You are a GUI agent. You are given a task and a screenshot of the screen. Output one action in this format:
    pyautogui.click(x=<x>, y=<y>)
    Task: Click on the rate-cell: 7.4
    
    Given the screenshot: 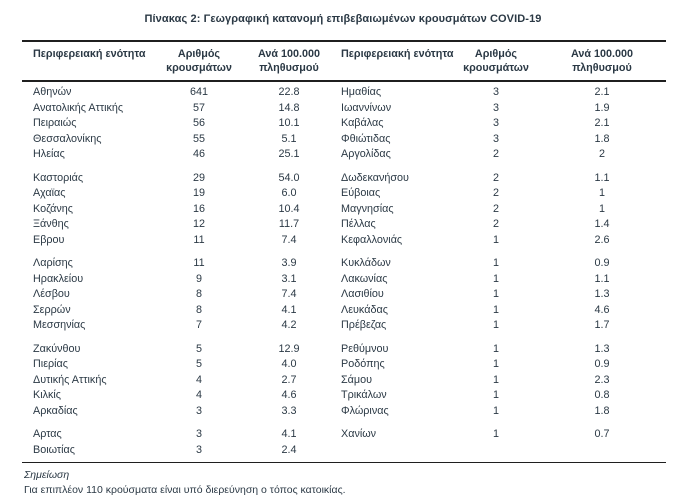 What is the action you would take?
    pyautogui.click(x=289, y=294)
    